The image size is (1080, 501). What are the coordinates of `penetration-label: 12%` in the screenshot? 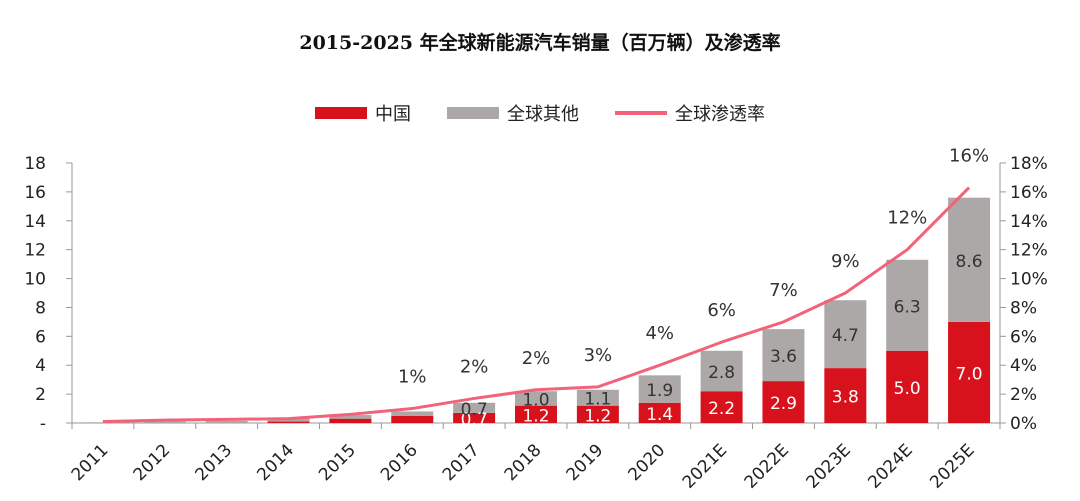 It's located at (907, 218).